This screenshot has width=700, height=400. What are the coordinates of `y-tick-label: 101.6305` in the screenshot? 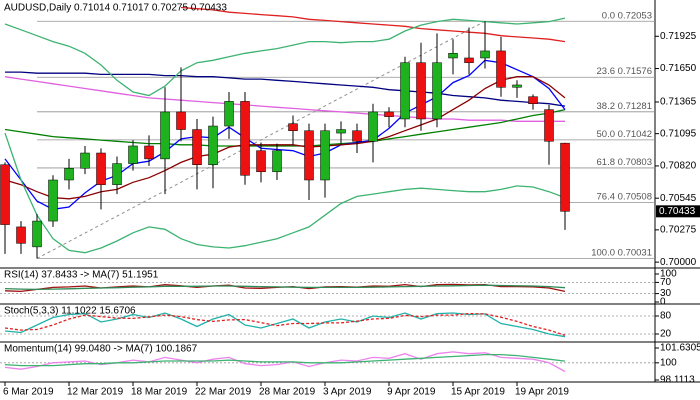 It's located at (680, 348).